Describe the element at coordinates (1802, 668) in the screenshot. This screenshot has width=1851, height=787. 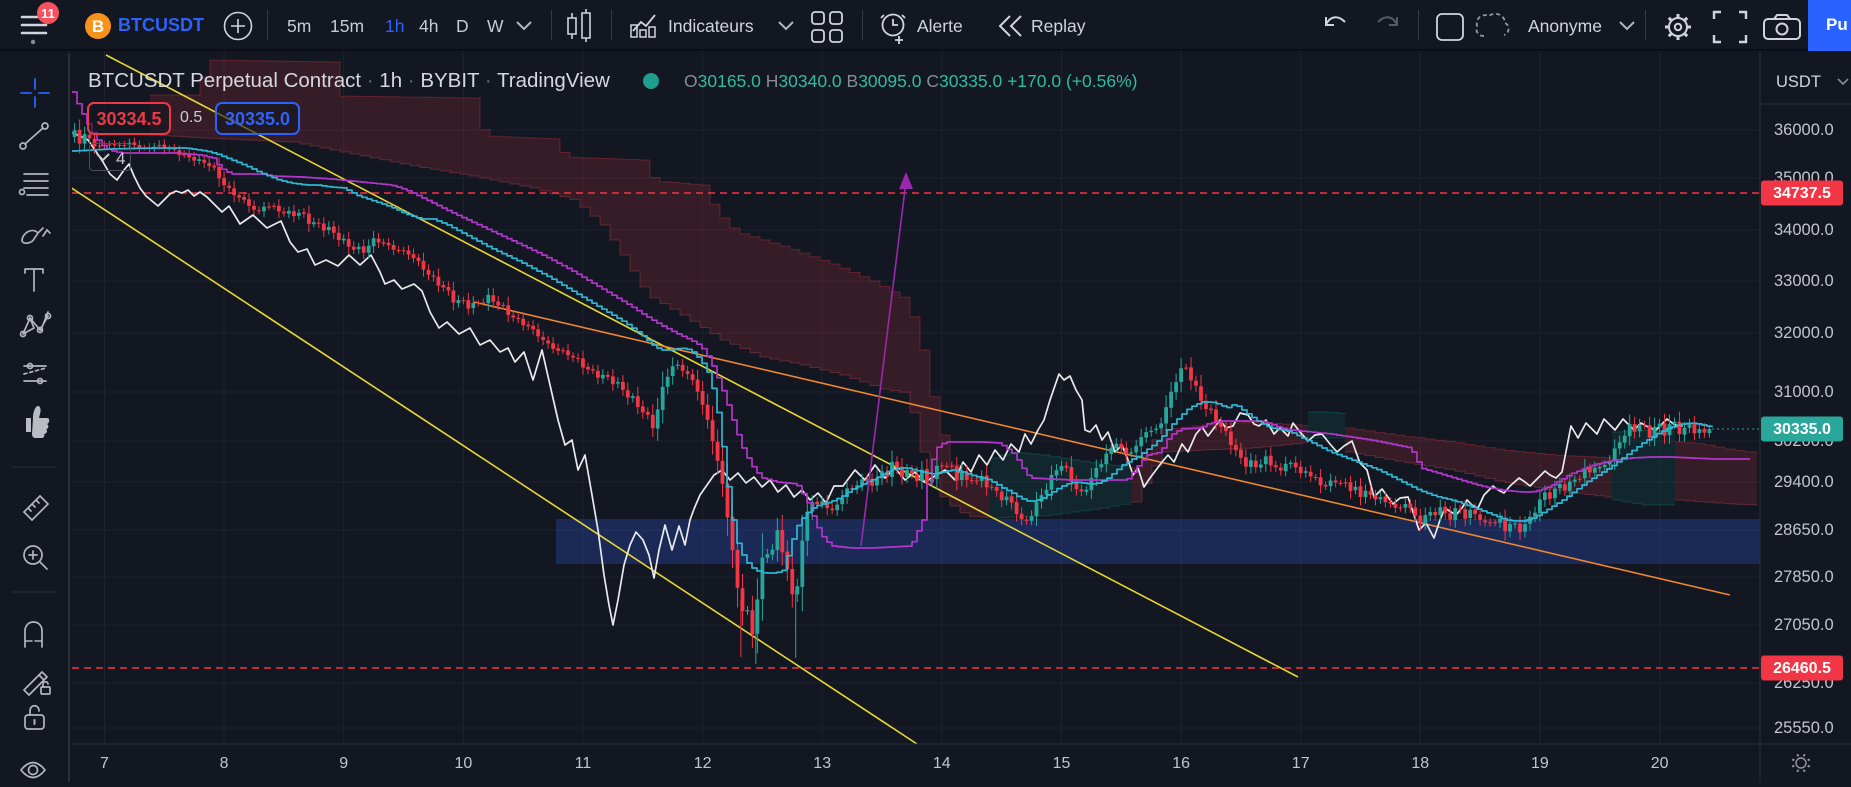
I see `svg-text: 26460.5` at that location.